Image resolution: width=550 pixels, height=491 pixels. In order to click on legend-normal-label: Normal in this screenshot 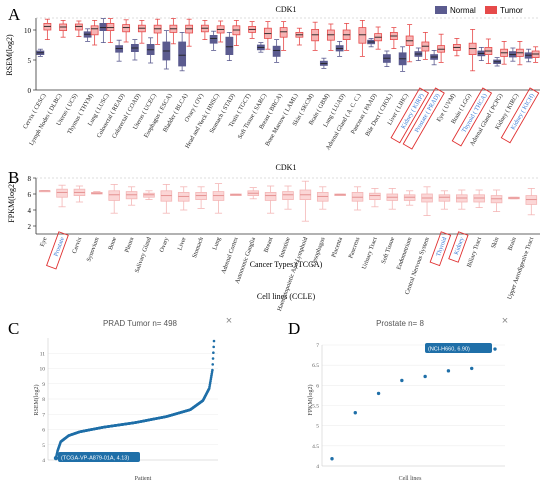, I will do `click(463, 10)`.